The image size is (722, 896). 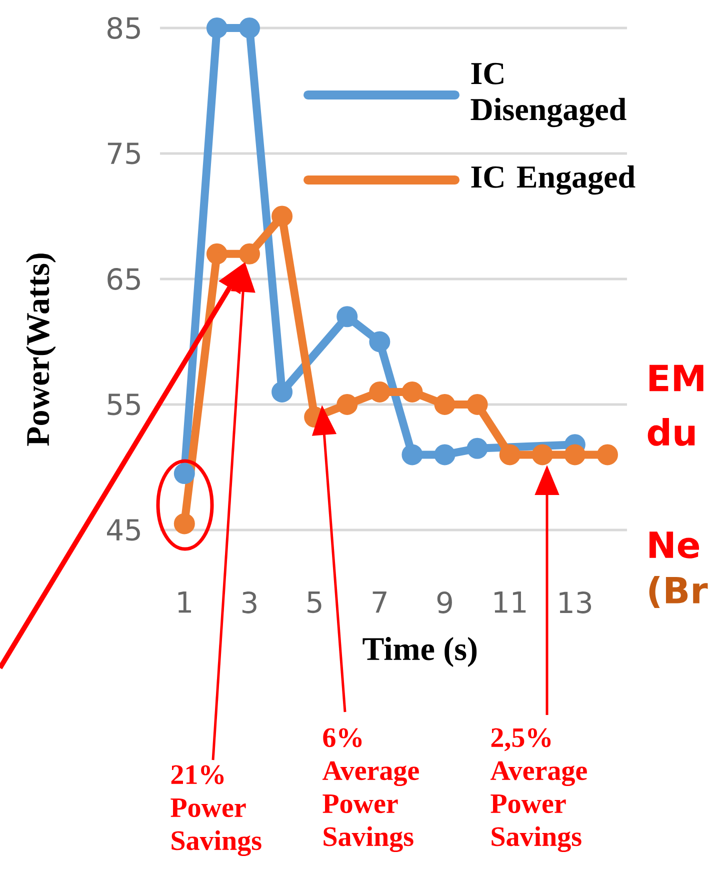 What do you see at coordinates (124, 28) in the screenshot?
I see `y-tick-label: 85` at bounding box center [124, 28].